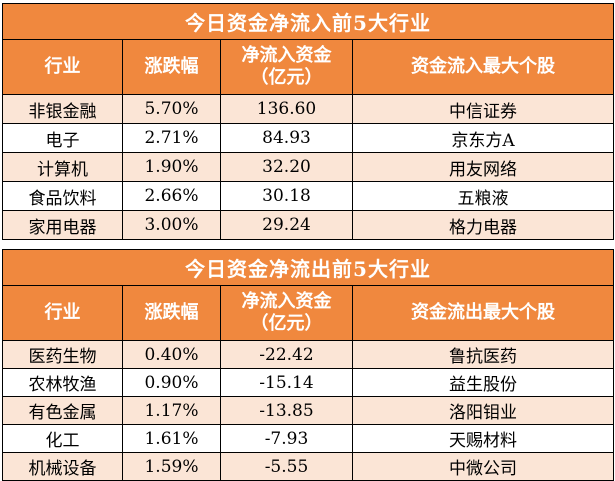  What do you see at coordinates (62, 196) in the screenshot?
I see `cell-industry: 食品饮料` at bounding box center [62, 196].